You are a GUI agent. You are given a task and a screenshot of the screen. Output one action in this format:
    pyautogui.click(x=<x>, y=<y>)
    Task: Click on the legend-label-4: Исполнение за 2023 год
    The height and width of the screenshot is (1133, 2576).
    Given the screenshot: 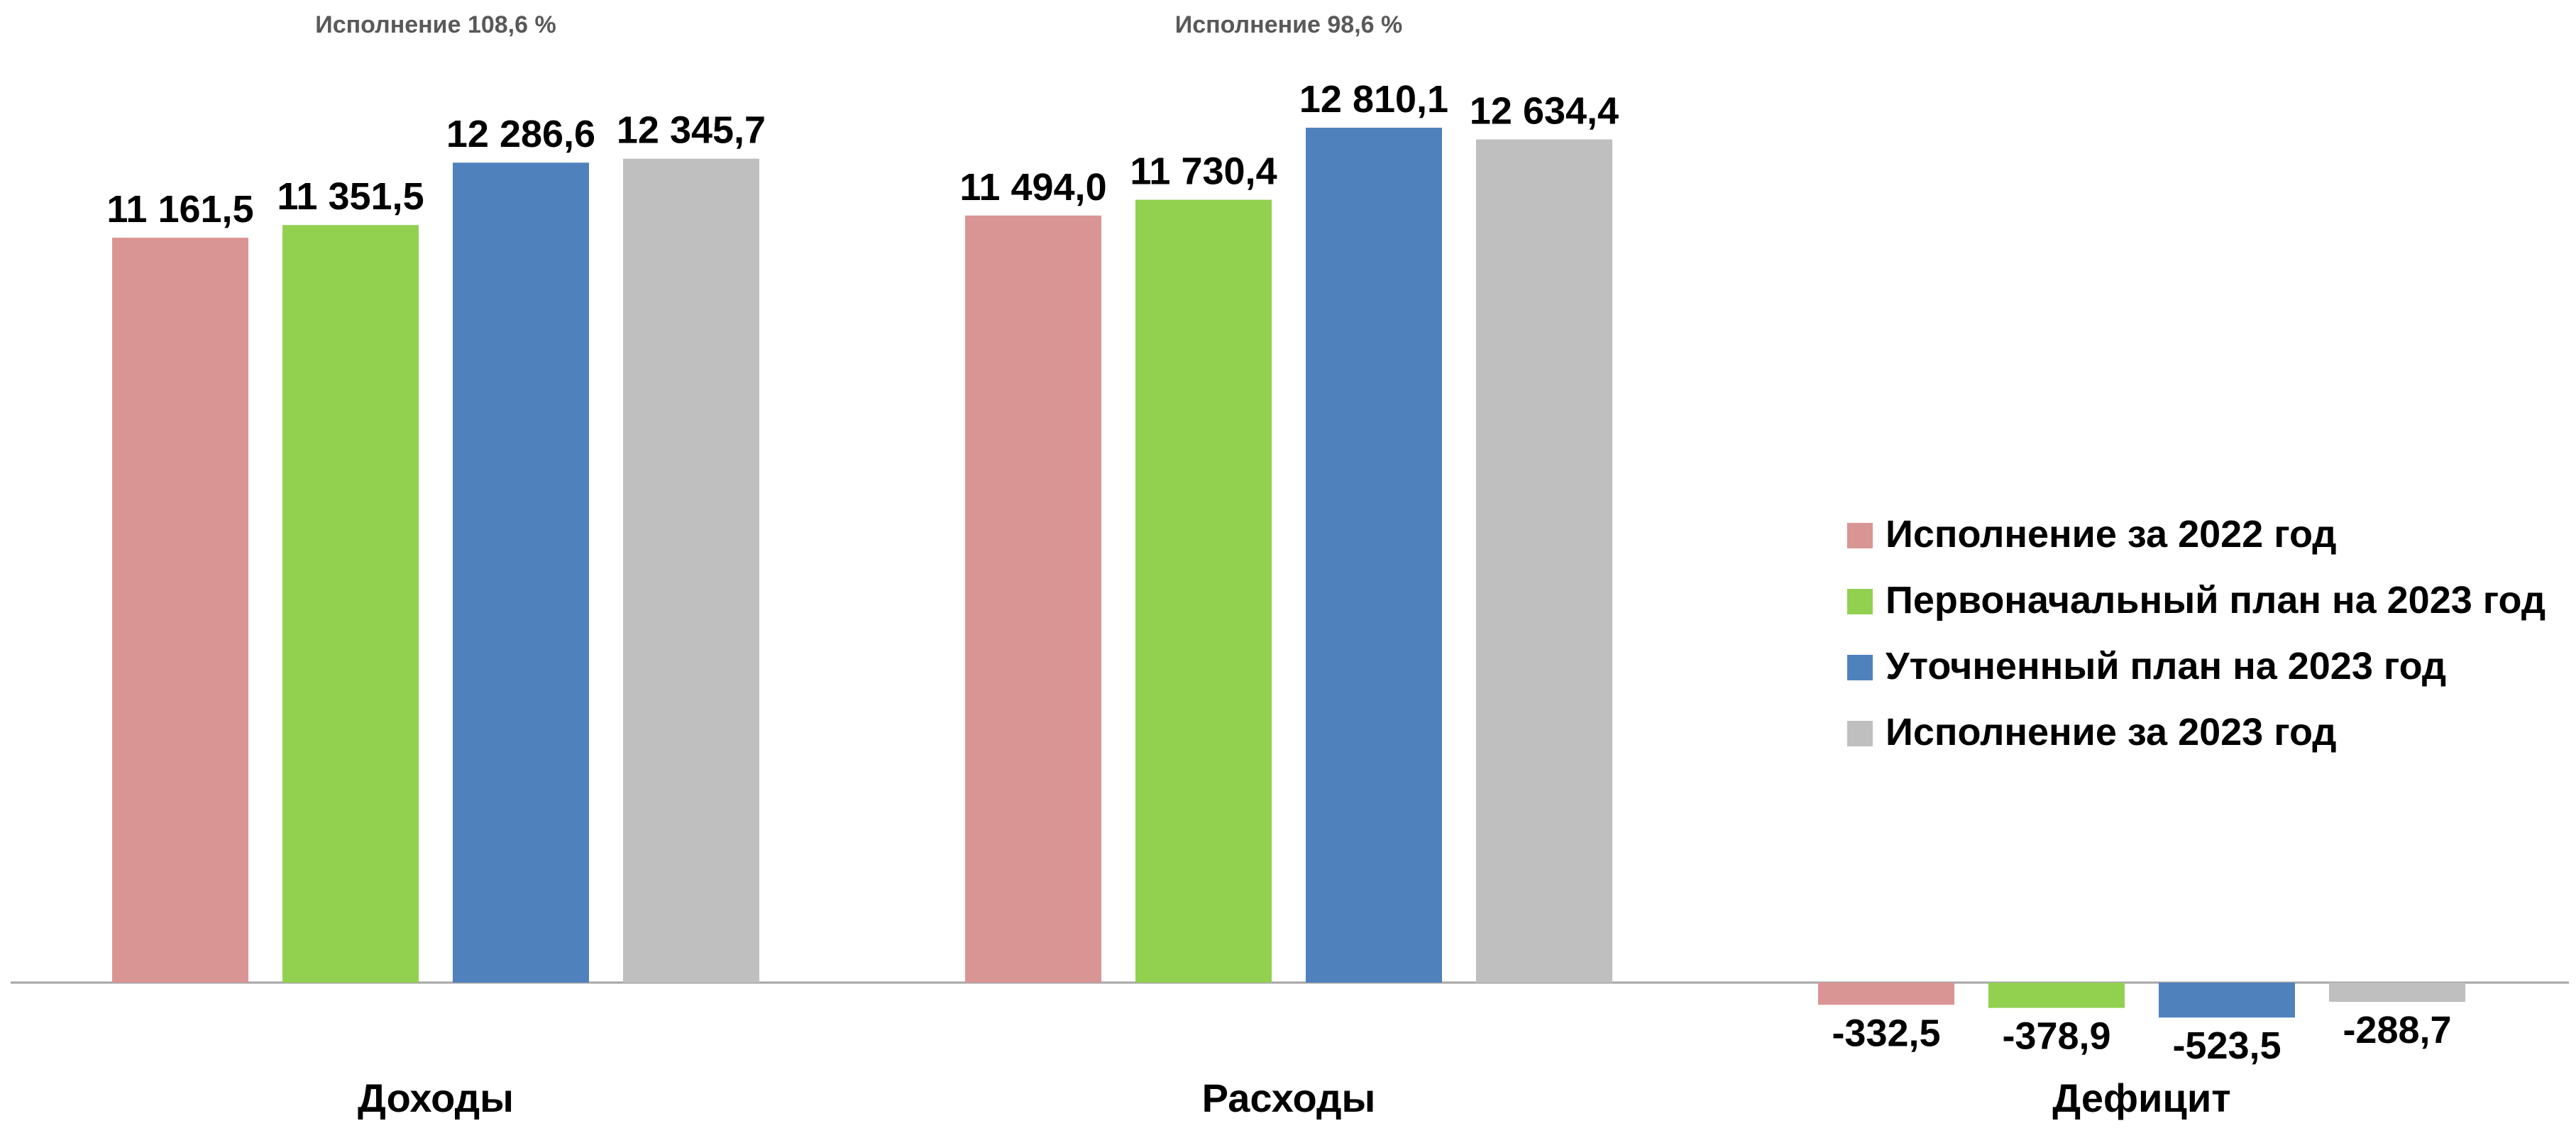 What is the action you would take?
    pyautogui.click(x=2111, y=732)
    